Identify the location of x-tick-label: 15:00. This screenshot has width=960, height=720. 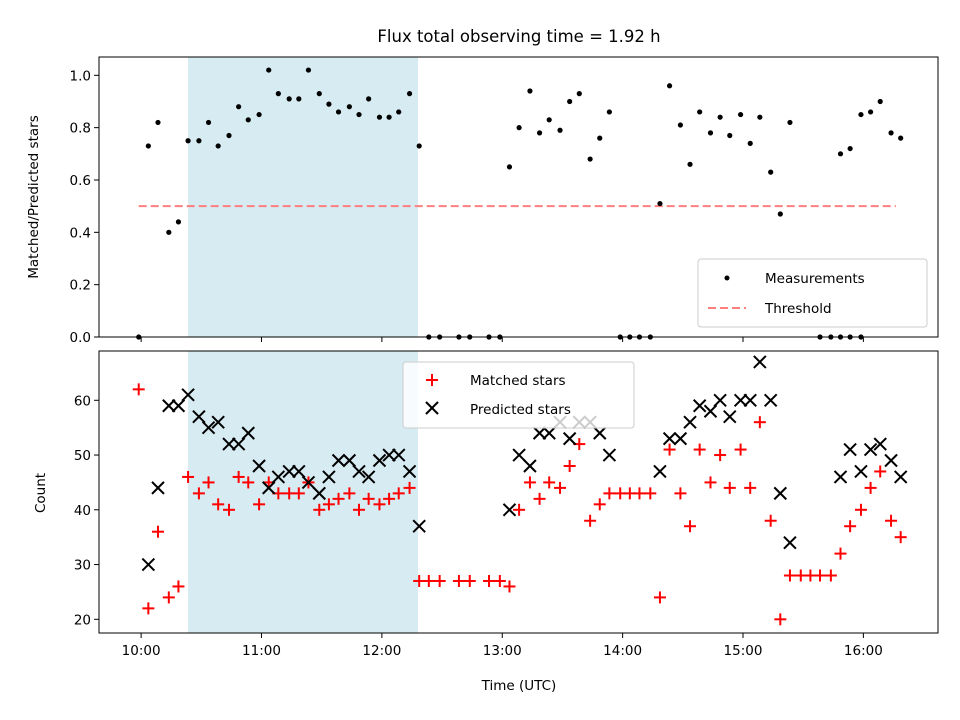
(743, 651).